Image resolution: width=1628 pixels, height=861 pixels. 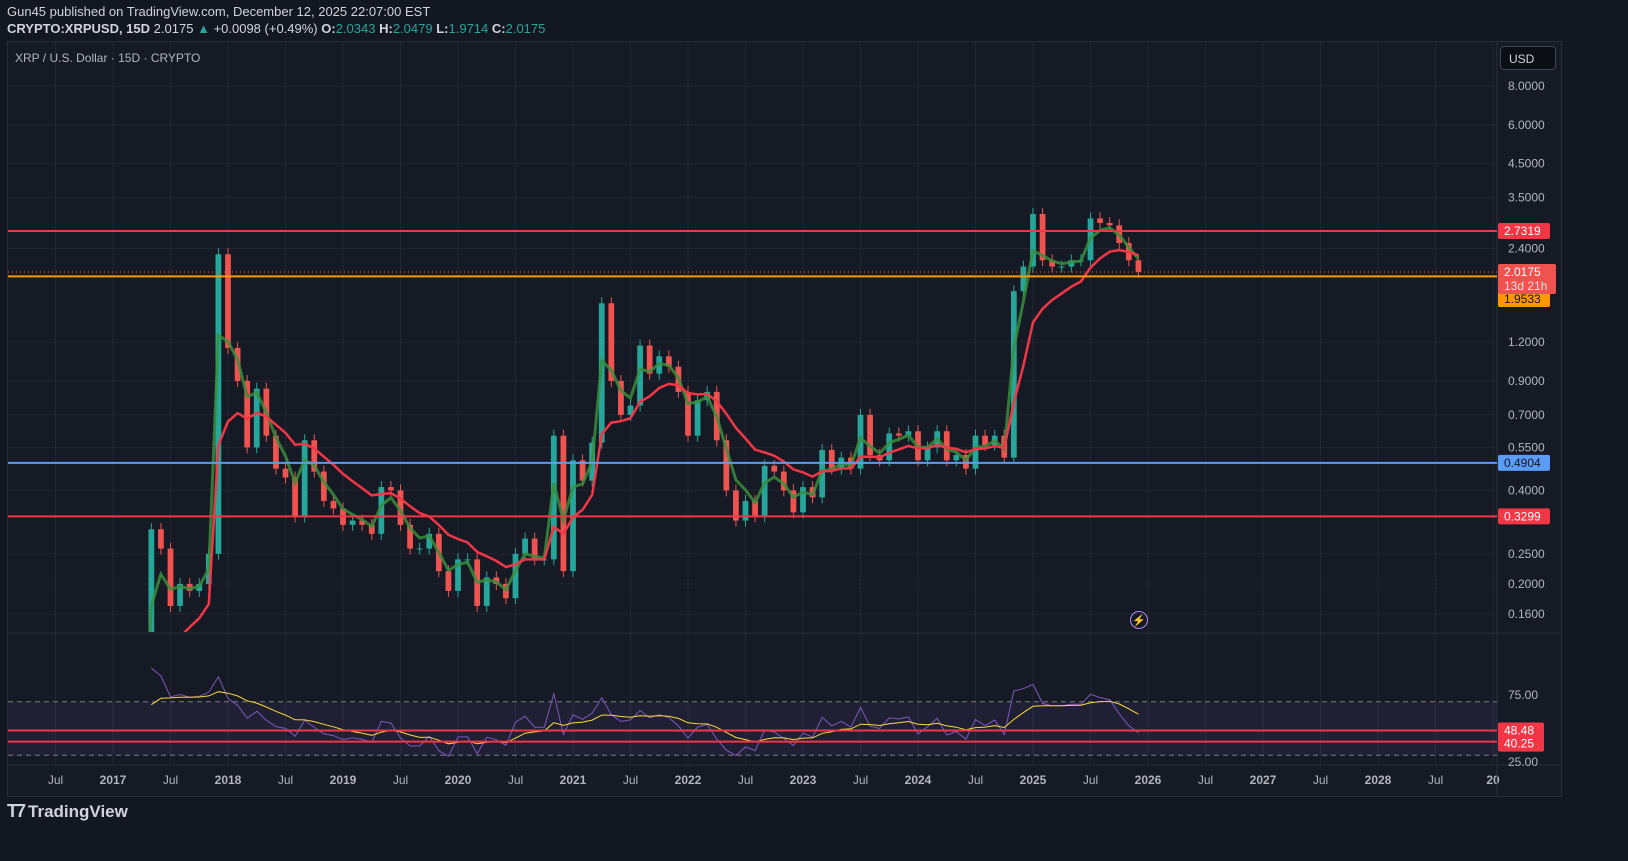 What do you see at coordinates (1148, 780) in the screenshot?
I see `time-axis-label: 2026` at bounding box center [1148, 780].